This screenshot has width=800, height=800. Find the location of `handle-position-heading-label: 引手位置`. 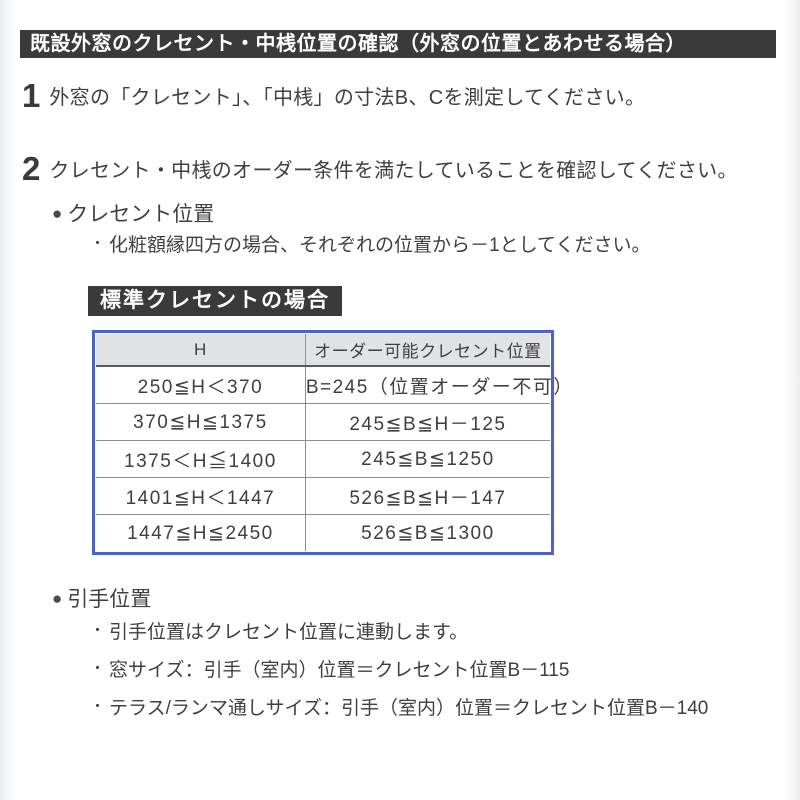

handle-position-heading-label: 引手位置 is located at coordinates (109, 599).